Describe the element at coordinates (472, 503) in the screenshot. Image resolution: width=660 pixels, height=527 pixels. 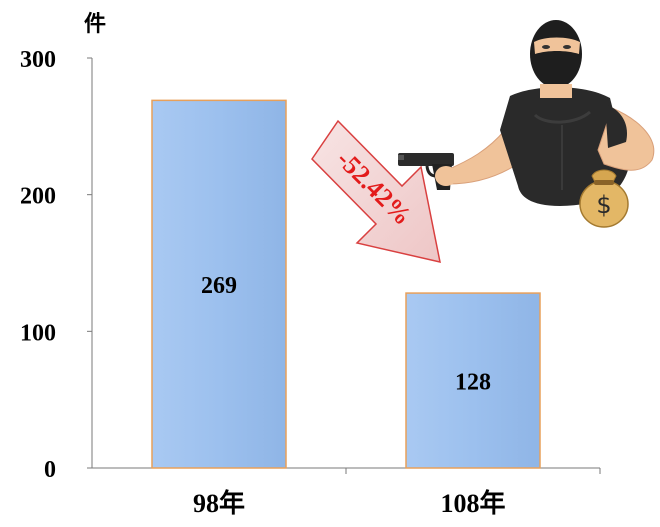
I see `x-category-label: 108年` at that location.